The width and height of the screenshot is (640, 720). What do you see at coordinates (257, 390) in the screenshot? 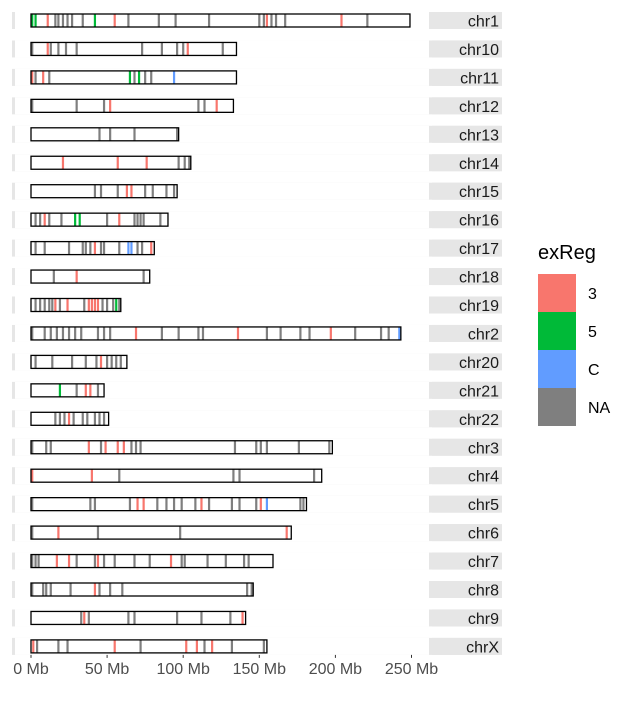
I see `chromosome-row-chr21: chr21` at bounding box center [257, 390].